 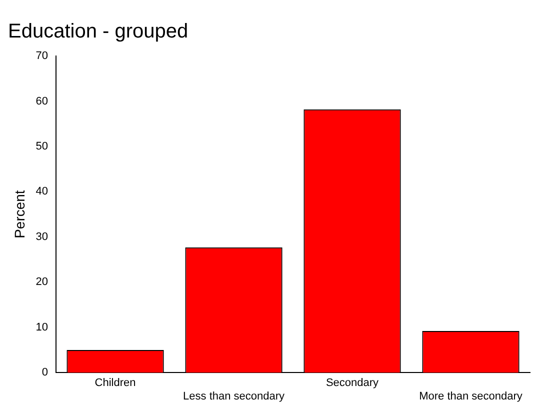 What do you see at coordinates (98, 31) in the screenshot?
I see `chart-title: Education - grouped` at bounding box center [98, 31].